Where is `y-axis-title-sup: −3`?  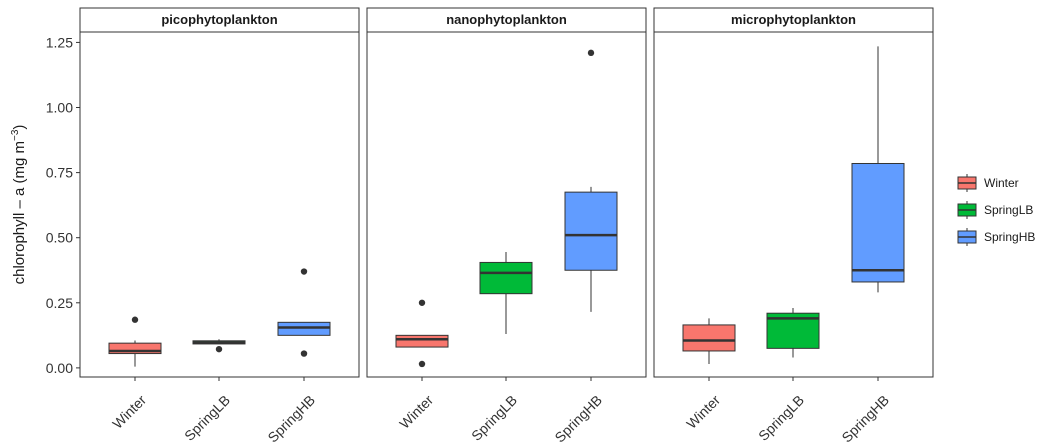
y-axis-title-sup: −3 is located at coordinates (15, 135).